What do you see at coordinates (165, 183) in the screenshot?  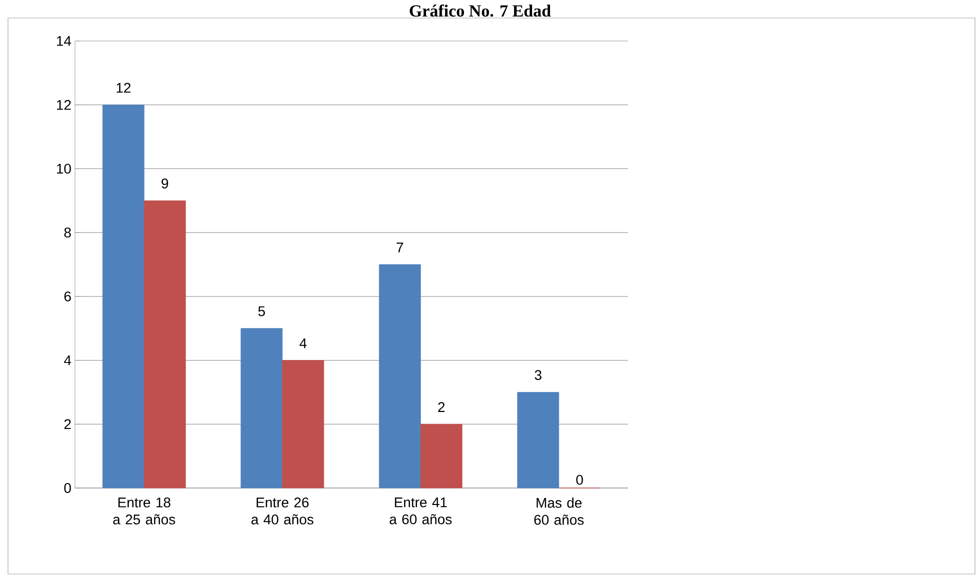 I see `data-label: 9` at bounding box center [165, 183].